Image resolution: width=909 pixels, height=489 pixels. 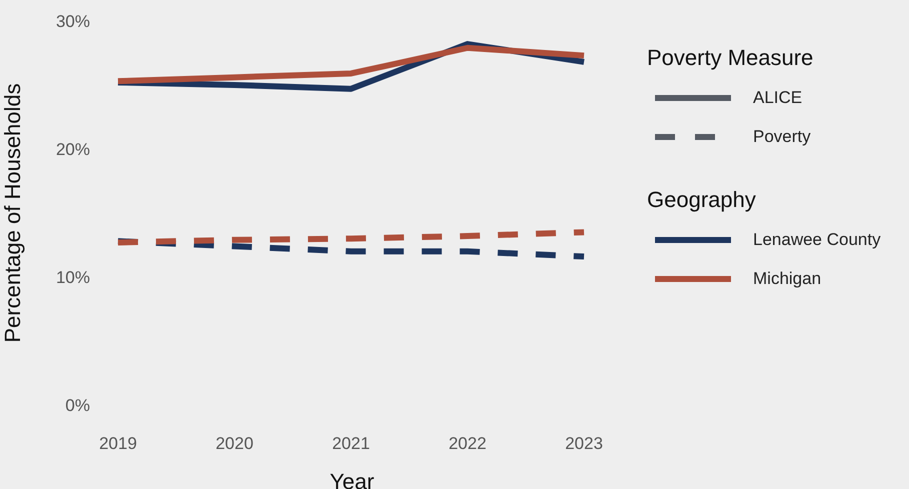 What do you see at coordinates (235, 444) in the screenshot?
I see `x-tick-label: 2020` at bounding box center [235, 444].